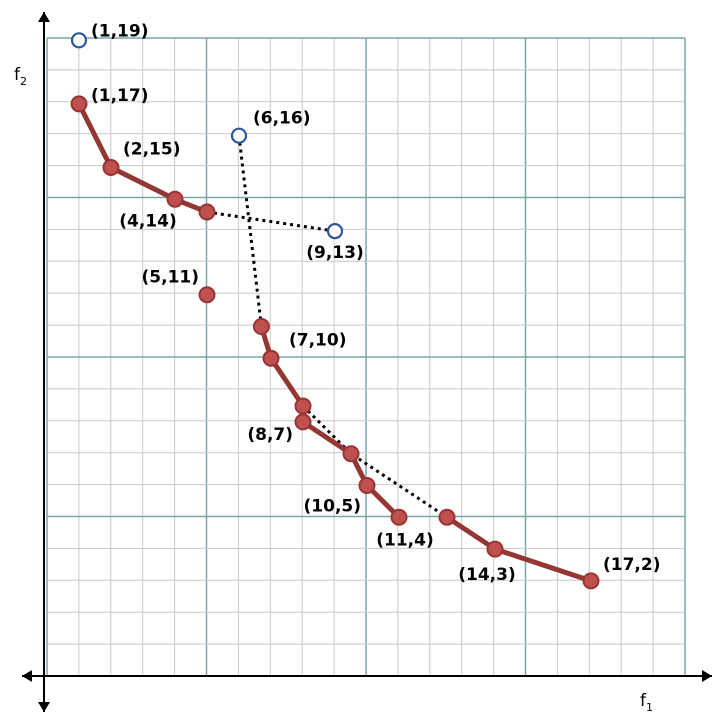 The image size is (725, 725). Describe the element at coordinates (27, 676) in the screenshot. I see `x-axis-arrow-left` at that location.